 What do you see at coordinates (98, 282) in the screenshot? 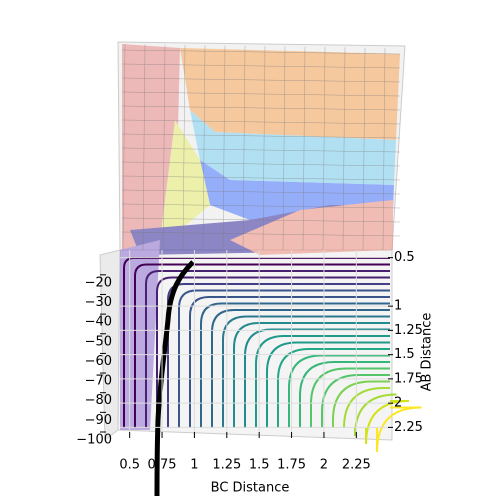
I see `z-tick-label: −20` at bounding box center [98, 282].